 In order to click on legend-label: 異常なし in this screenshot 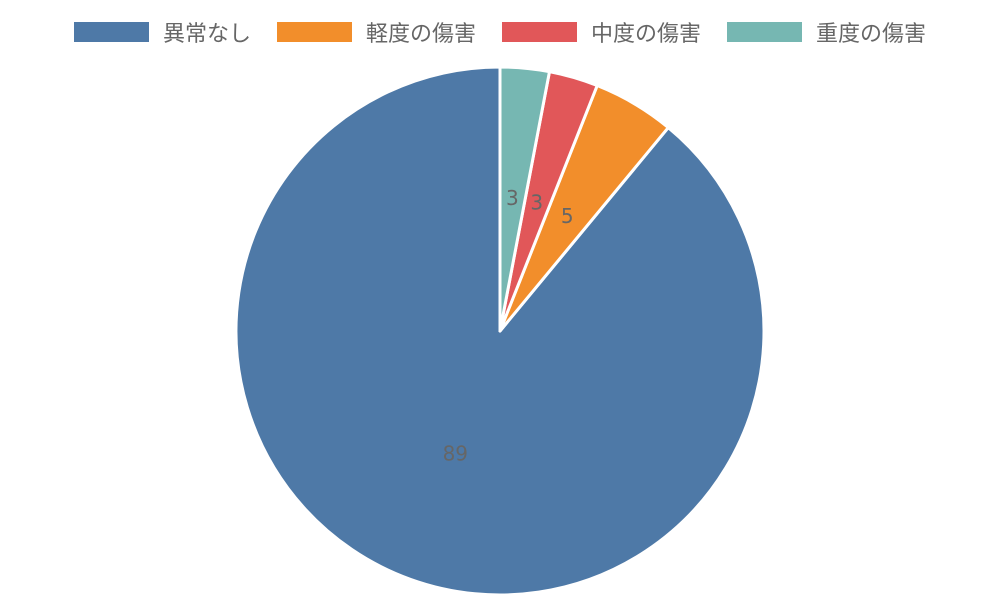, I will do `click(206, 34)`.